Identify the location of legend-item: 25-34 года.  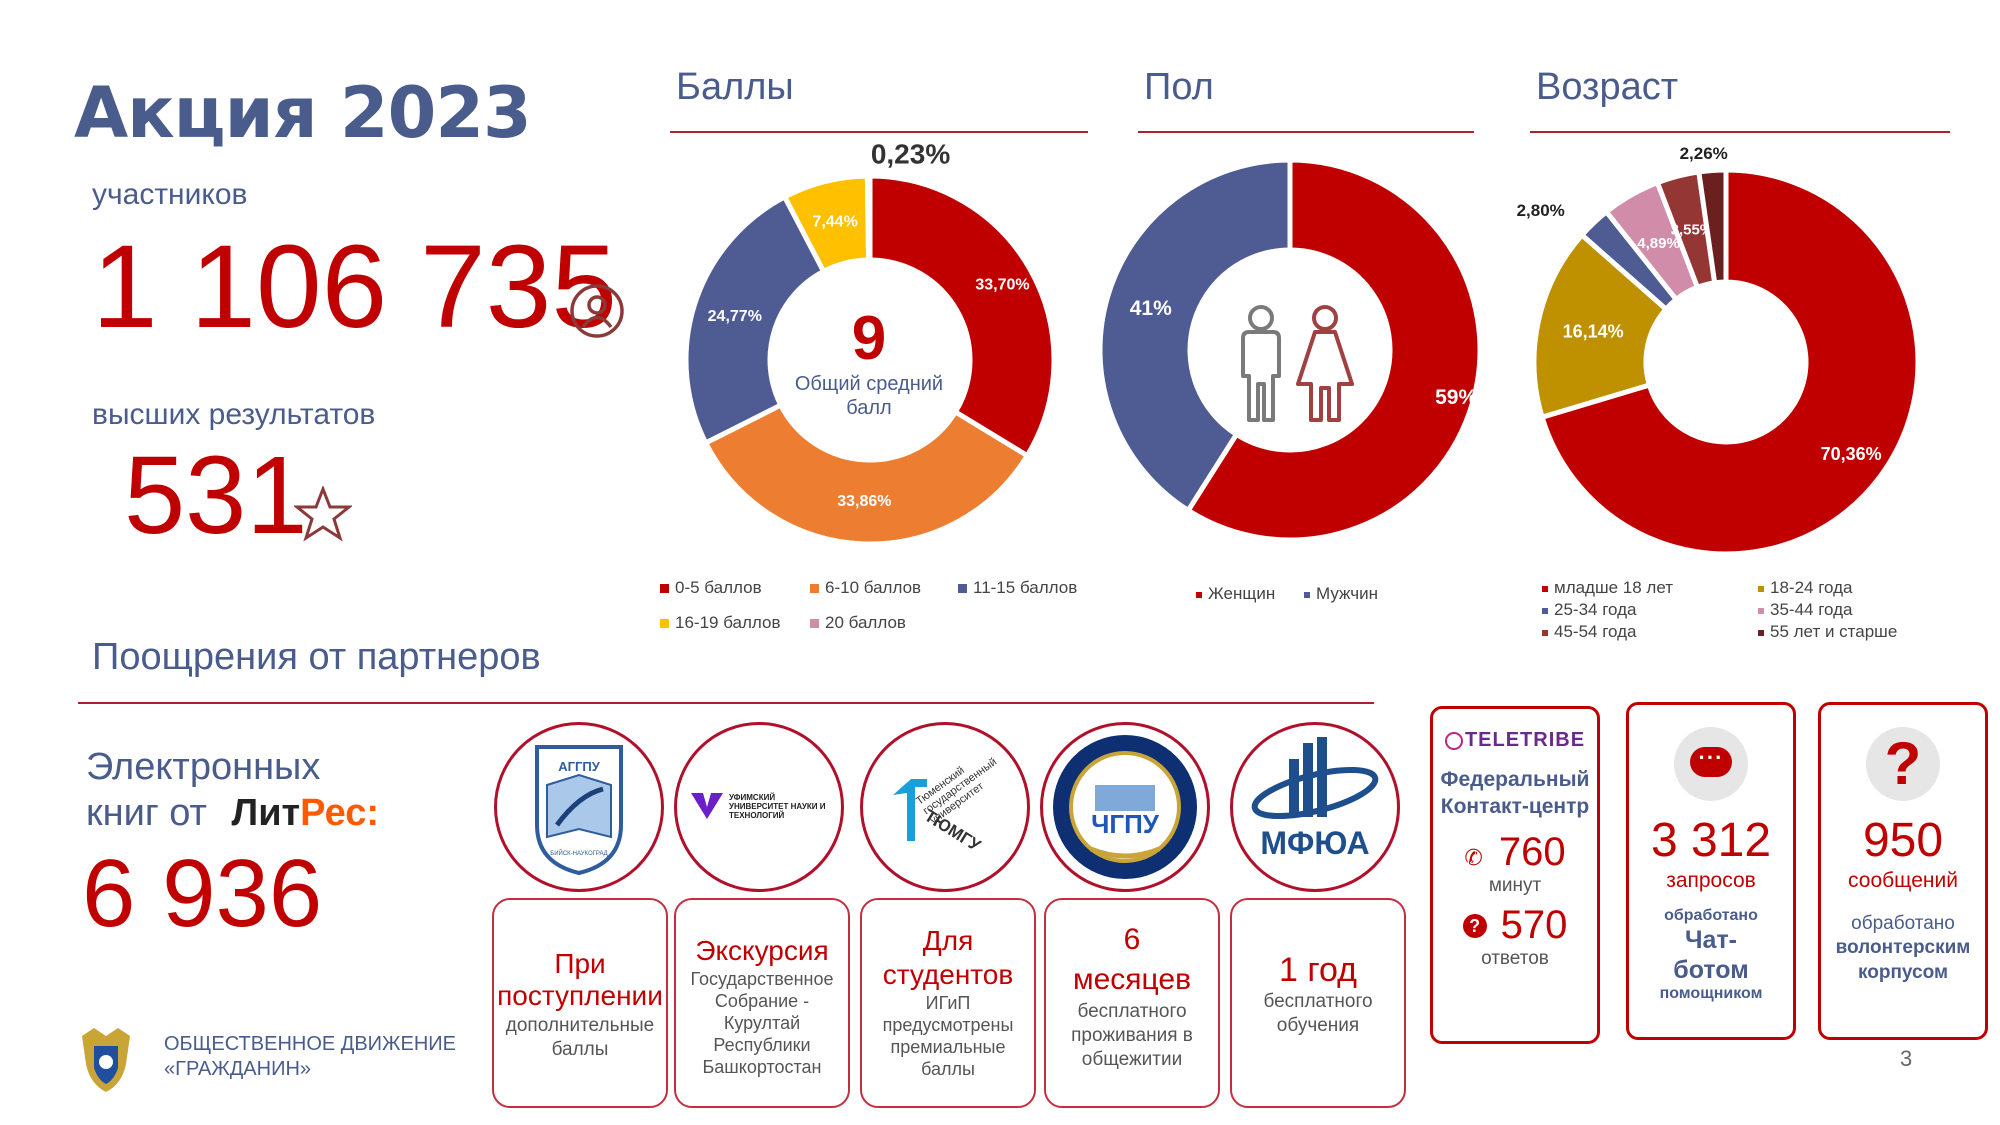
(1589, 610).